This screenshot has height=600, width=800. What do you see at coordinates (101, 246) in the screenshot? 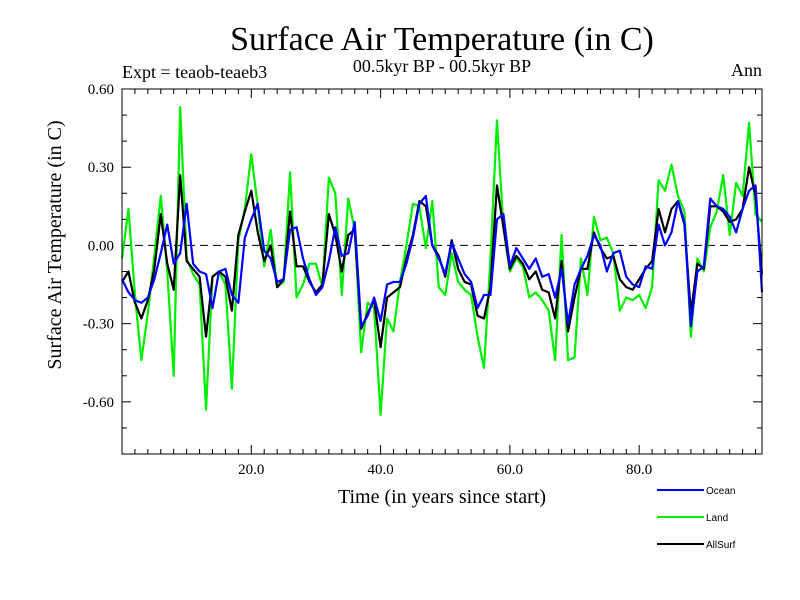
I see `y-tick-label: 0.00` at bounding box center [101, 246].